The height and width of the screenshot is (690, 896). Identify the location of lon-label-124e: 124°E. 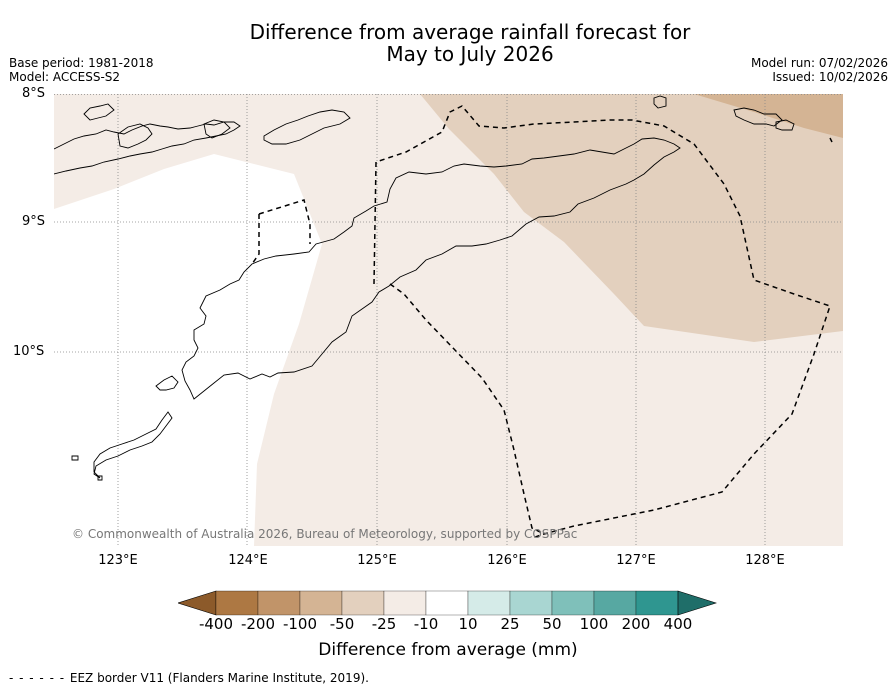
(248, 560).